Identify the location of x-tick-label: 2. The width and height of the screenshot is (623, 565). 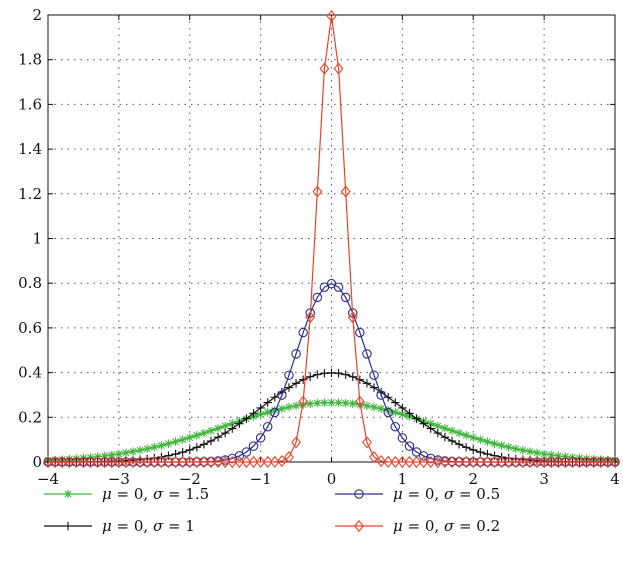
(473, 479).